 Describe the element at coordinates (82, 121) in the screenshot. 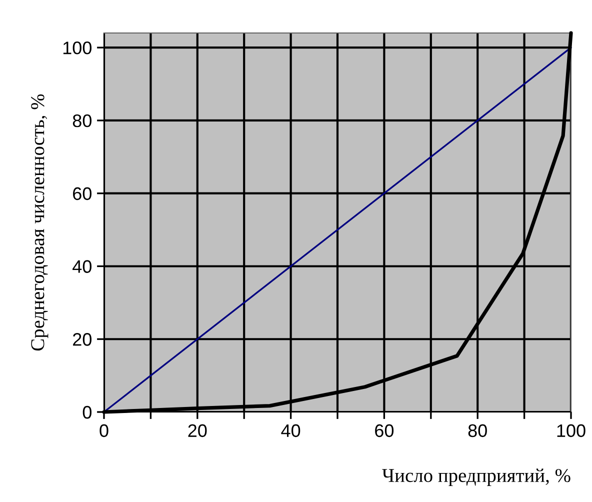

I see `y-tick-label: 80` at that location.